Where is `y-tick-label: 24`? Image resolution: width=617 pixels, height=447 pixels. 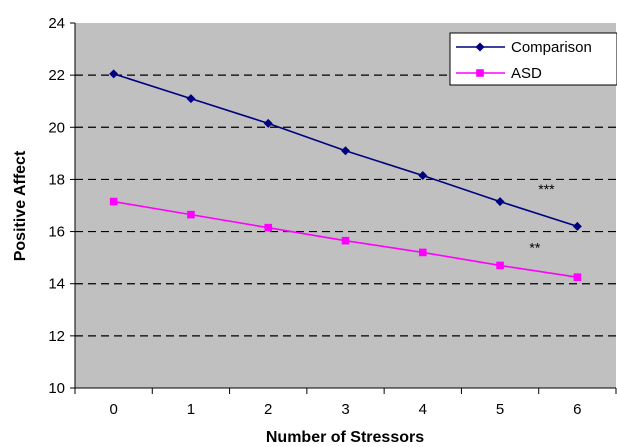
y-tick-label: 24 is located at coordinates (56, 23).